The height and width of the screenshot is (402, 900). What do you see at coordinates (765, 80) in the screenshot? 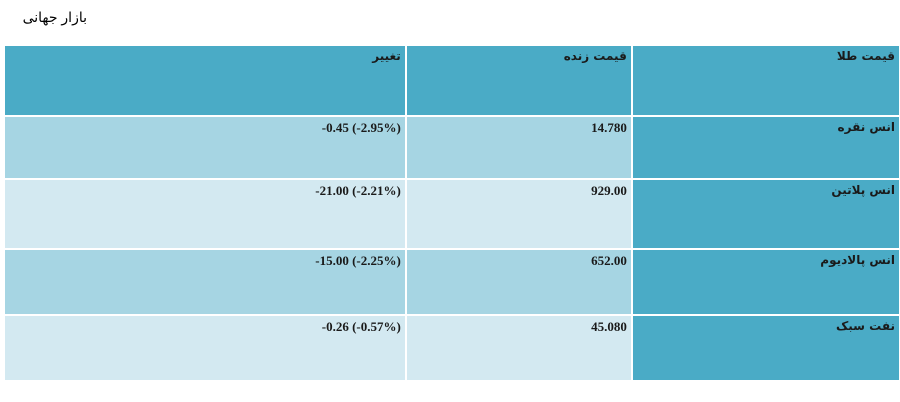
I see `column-header-name: قیمت طلا` at bounding box center [765, 80].